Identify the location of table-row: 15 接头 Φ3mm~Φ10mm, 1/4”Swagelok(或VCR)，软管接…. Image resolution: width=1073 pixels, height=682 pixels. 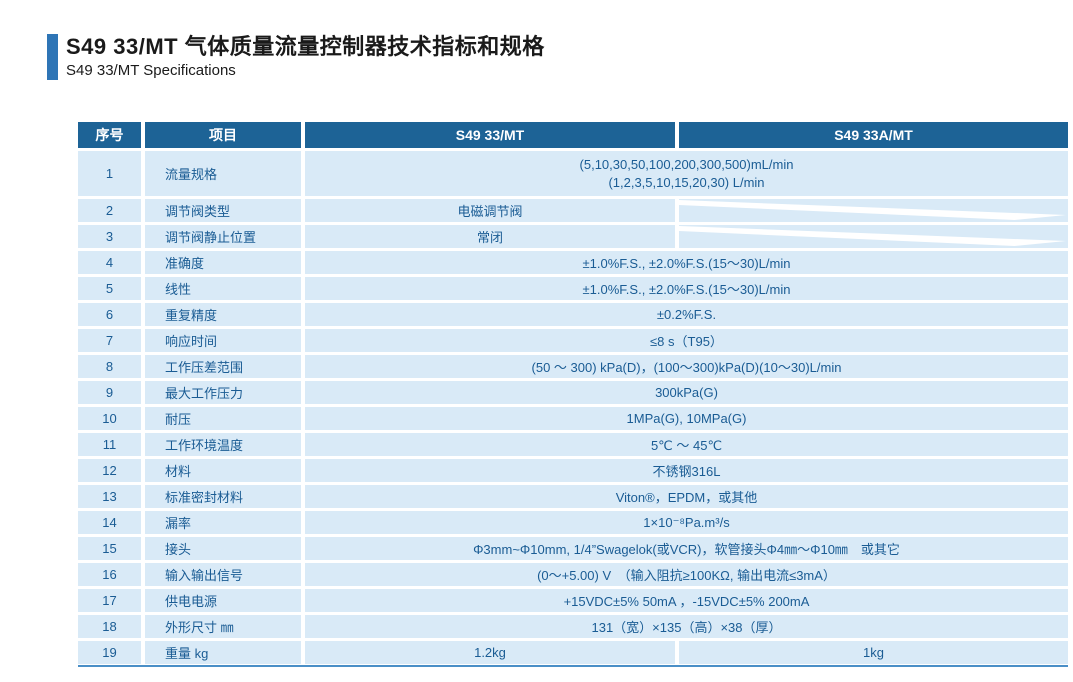
(573, 548).